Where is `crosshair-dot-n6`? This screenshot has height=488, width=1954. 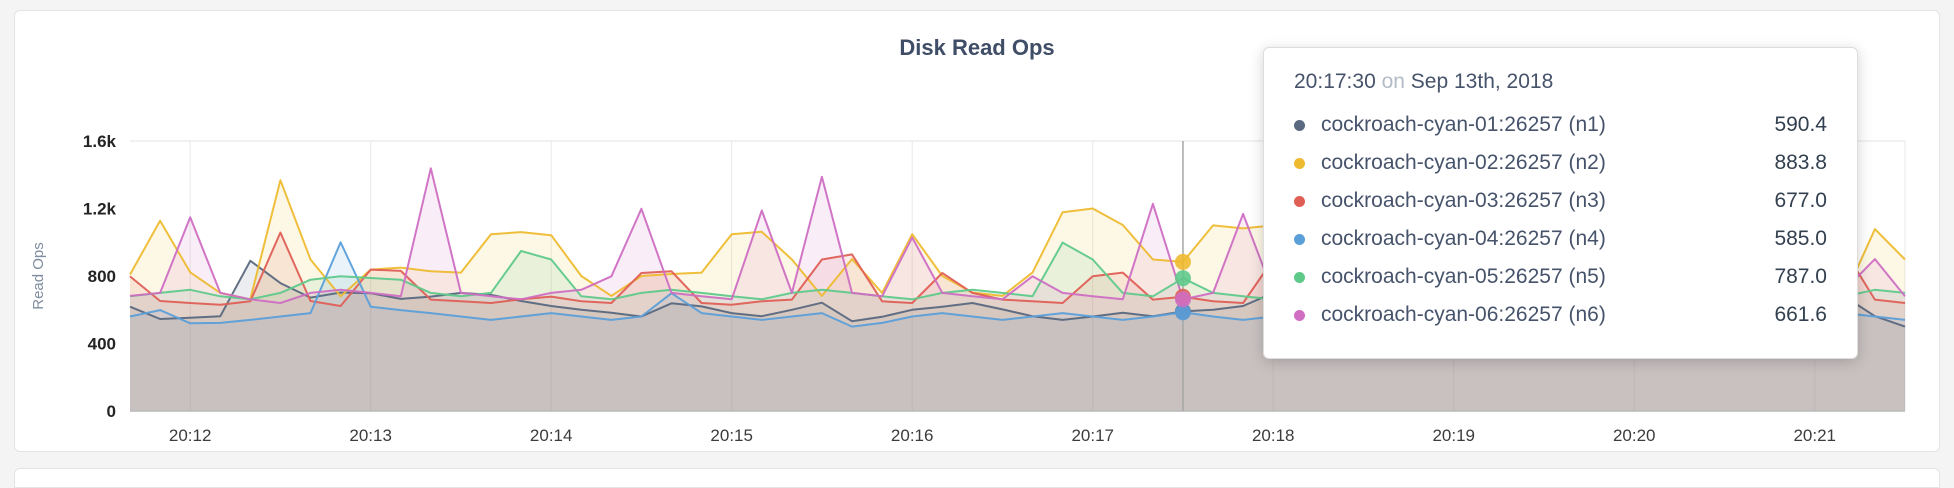
crosshair-dot-n6 is located at coordinates (1182, 299).